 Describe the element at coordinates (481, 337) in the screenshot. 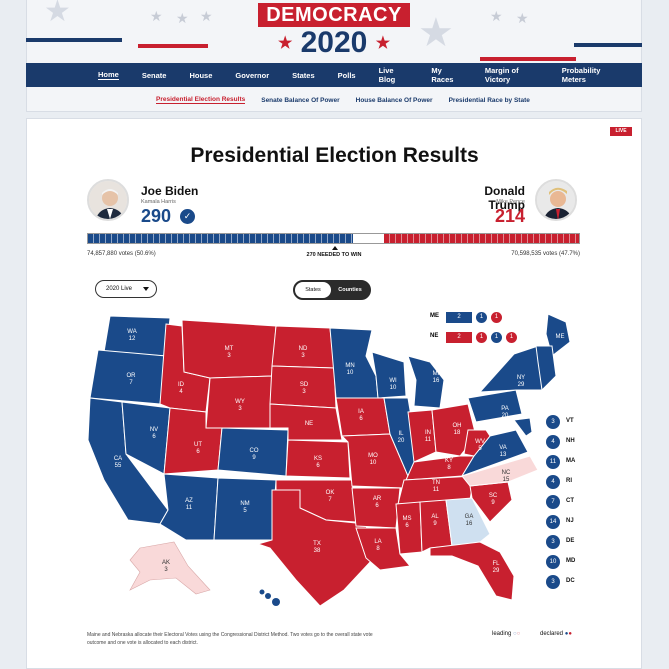

I see `ne-district-1: 1` at that location.